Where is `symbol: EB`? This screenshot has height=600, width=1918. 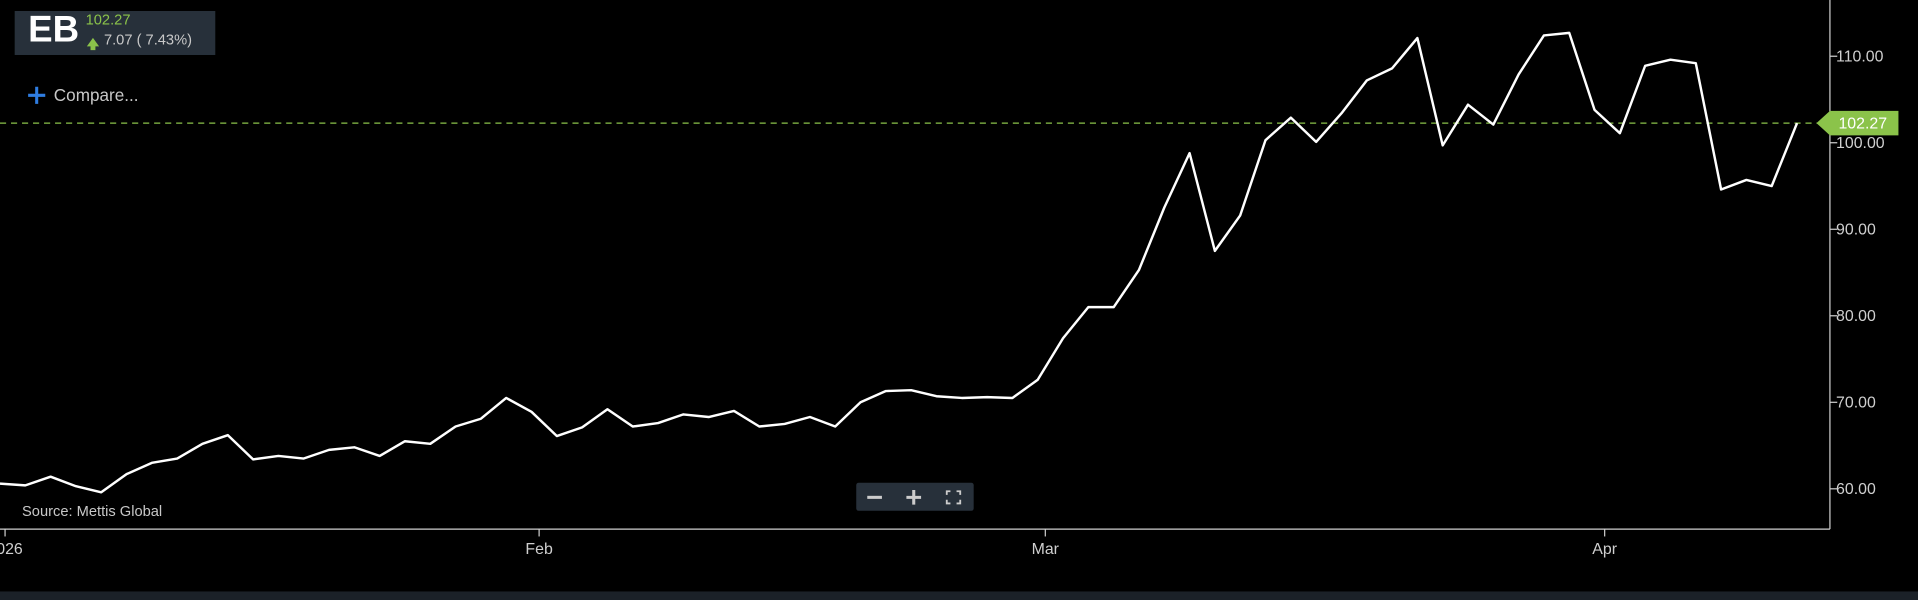
symbol: EB is located at coordinates (53, 28).